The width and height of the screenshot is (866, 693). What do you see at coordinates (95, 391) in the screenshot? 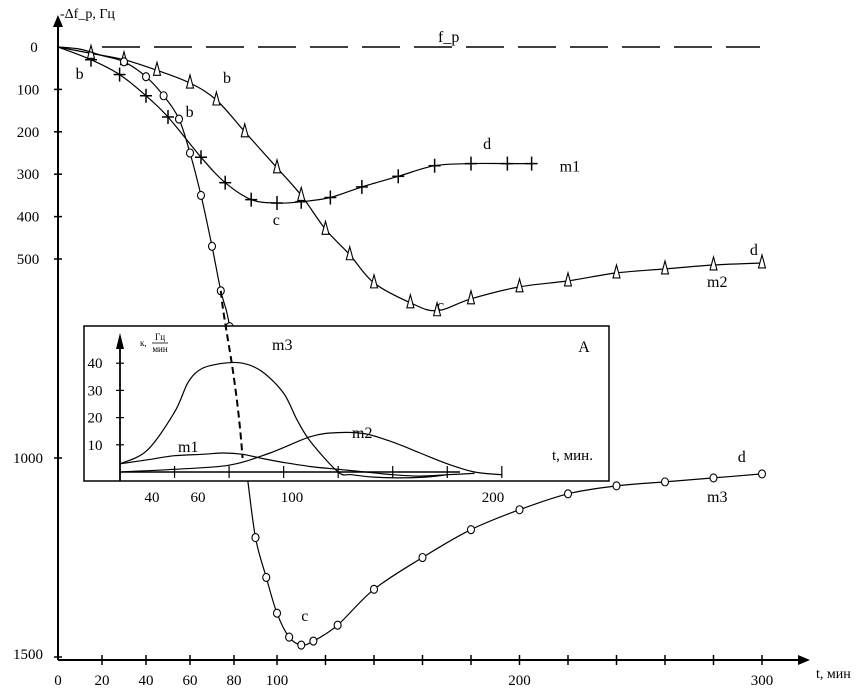
I see `inset-y-tick-label: 30` at bounding box center [95, 391].